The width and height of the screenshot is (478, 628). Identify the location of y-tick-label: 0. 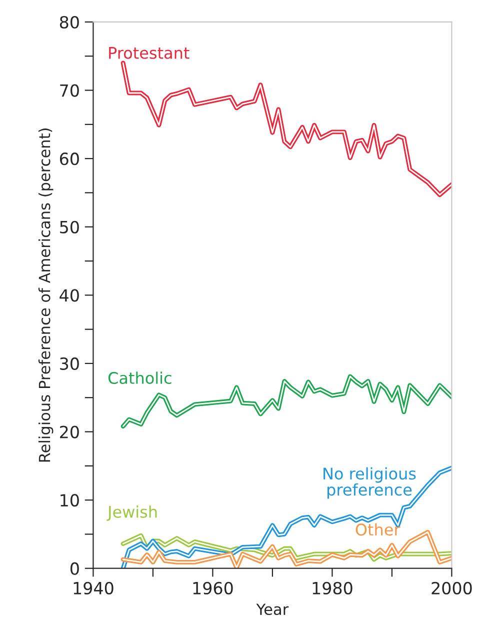
(74, 568).